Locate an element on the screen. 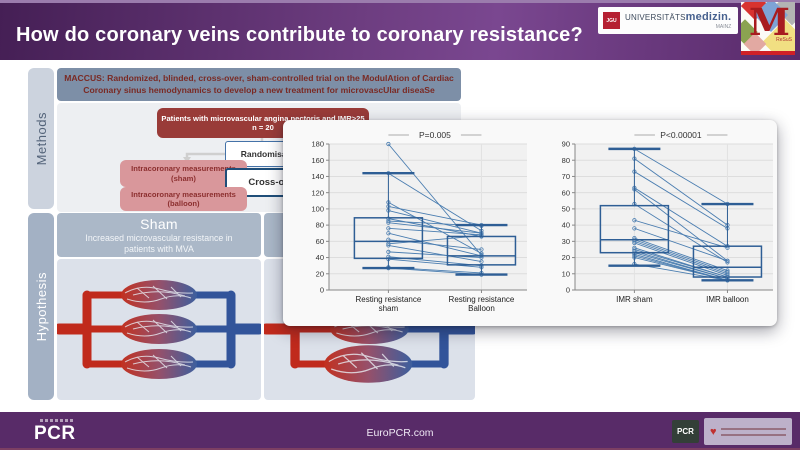 The width and height of the screenshot is (800, 450). pcr-logo-text: PCR is located at coordinates (55, 433).